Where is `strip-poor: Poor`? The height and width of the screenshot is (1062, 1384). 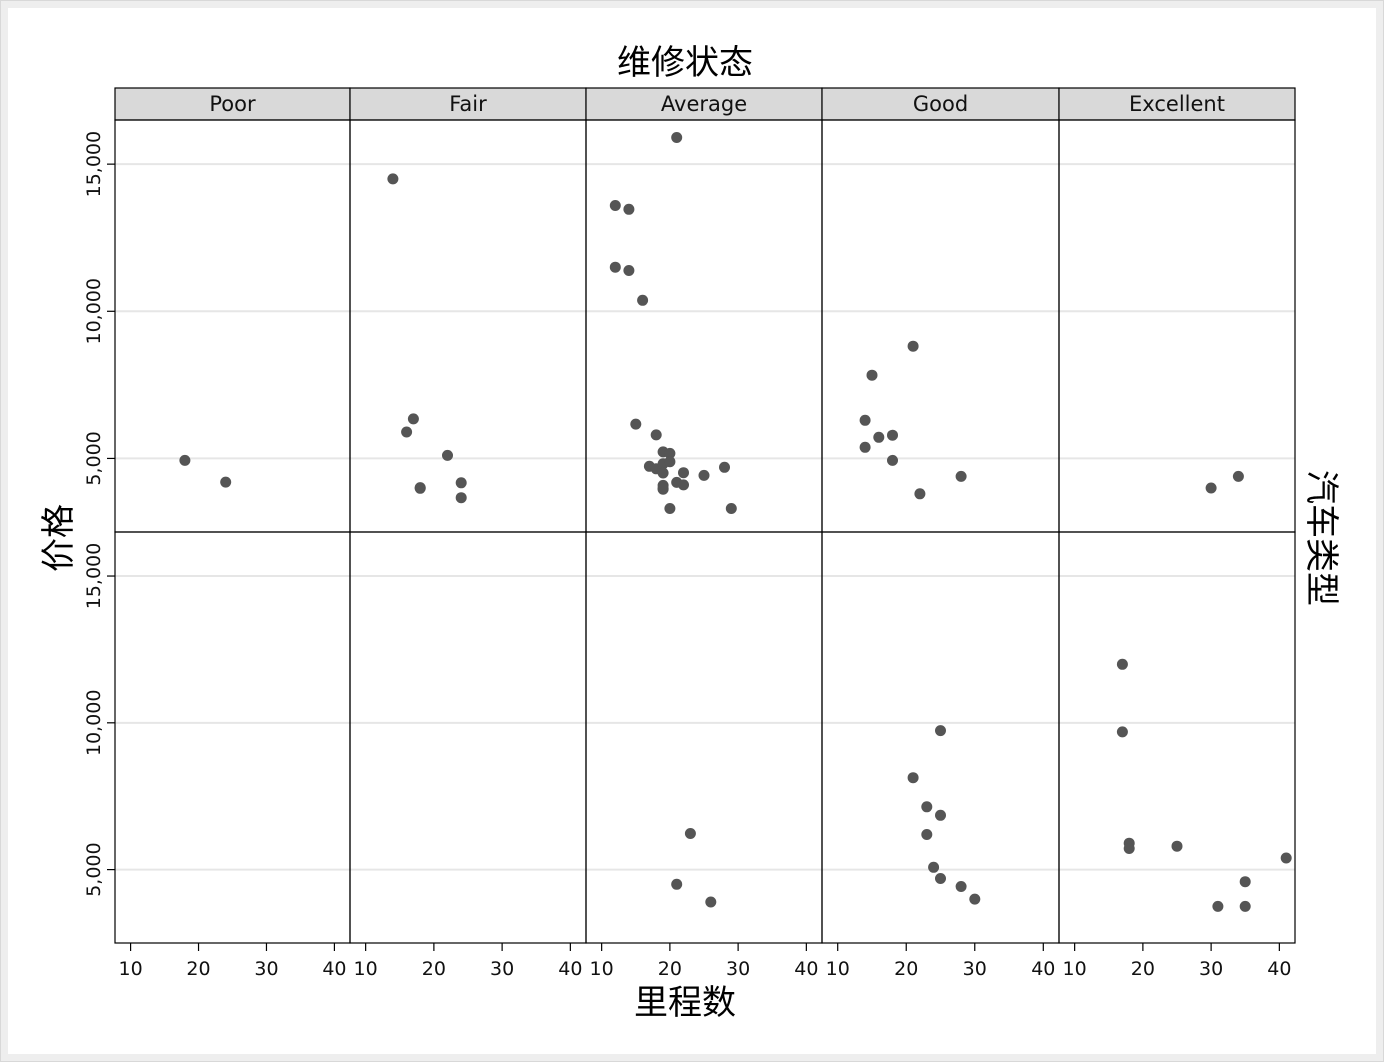 strip-poor: Poor is located at coordinates (232, 104).